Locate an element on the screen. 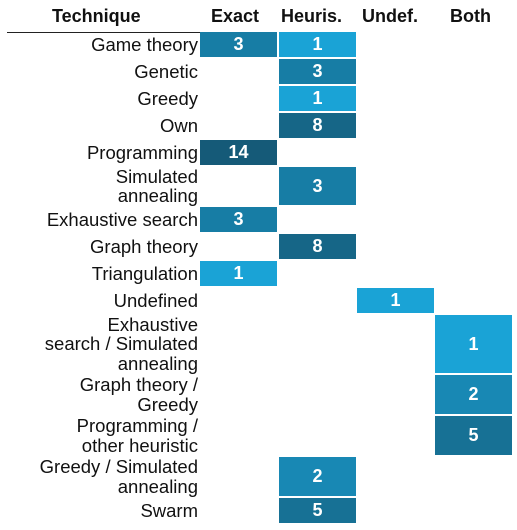  row-label: Game theory is located at coordinates (144, 44).